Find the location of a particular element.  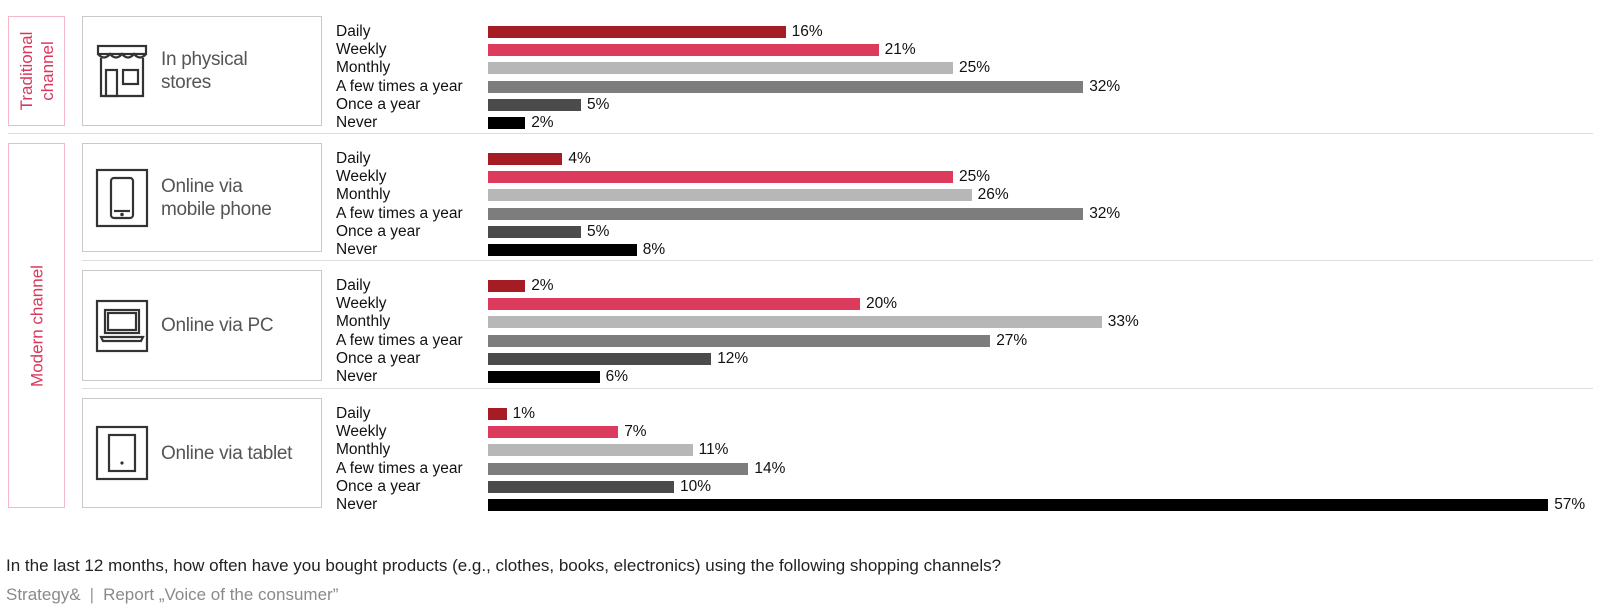

data-label-in-physical-stores-daily: 16% is located at coordinates (807, 31).